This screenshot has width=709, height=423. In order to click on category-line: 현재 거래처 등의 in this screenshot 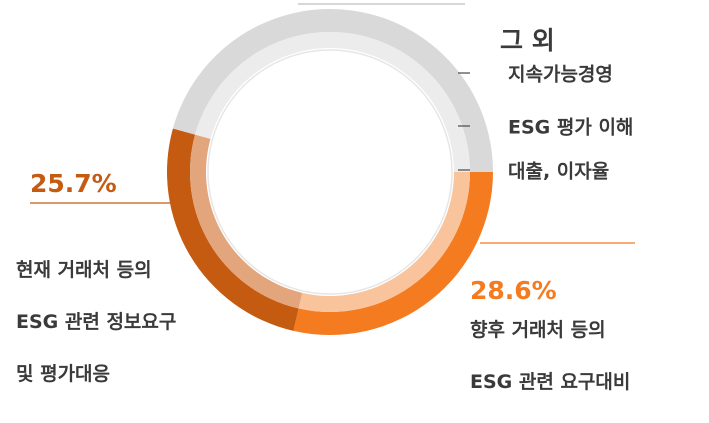, I will do `click(84, 270)`.